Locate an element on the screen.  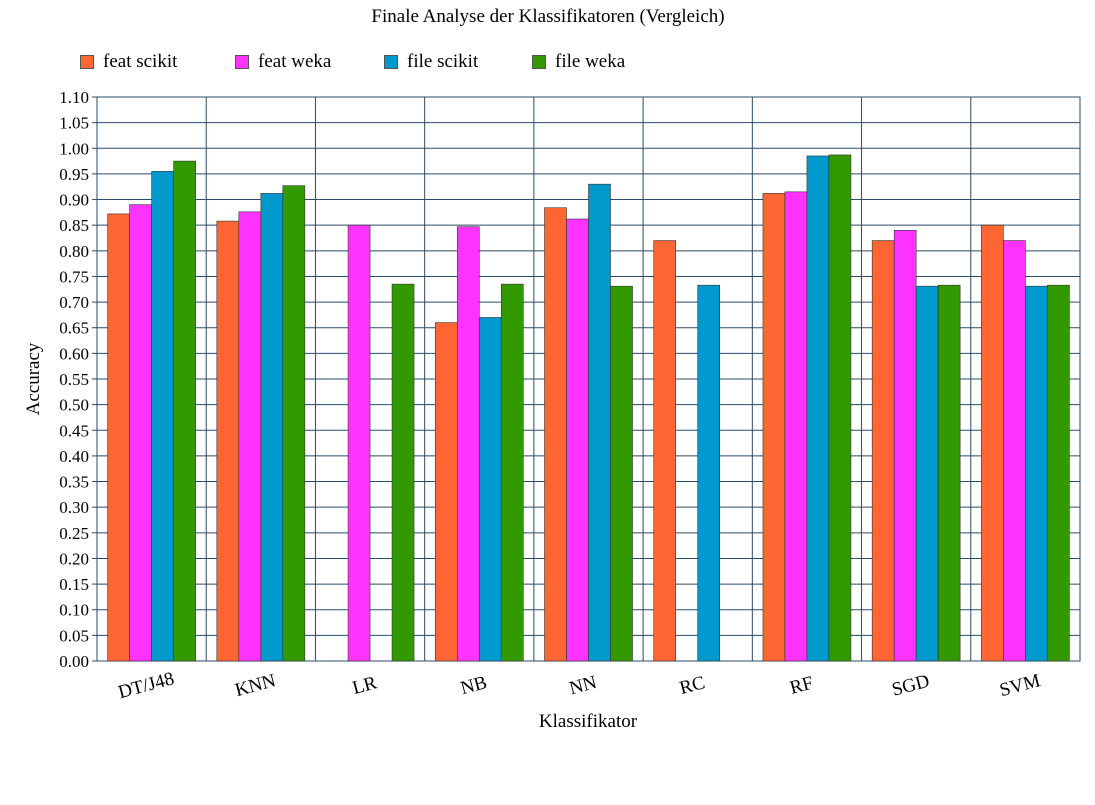
y-tick-label: 0.20 is located at coordinates (74, 558).